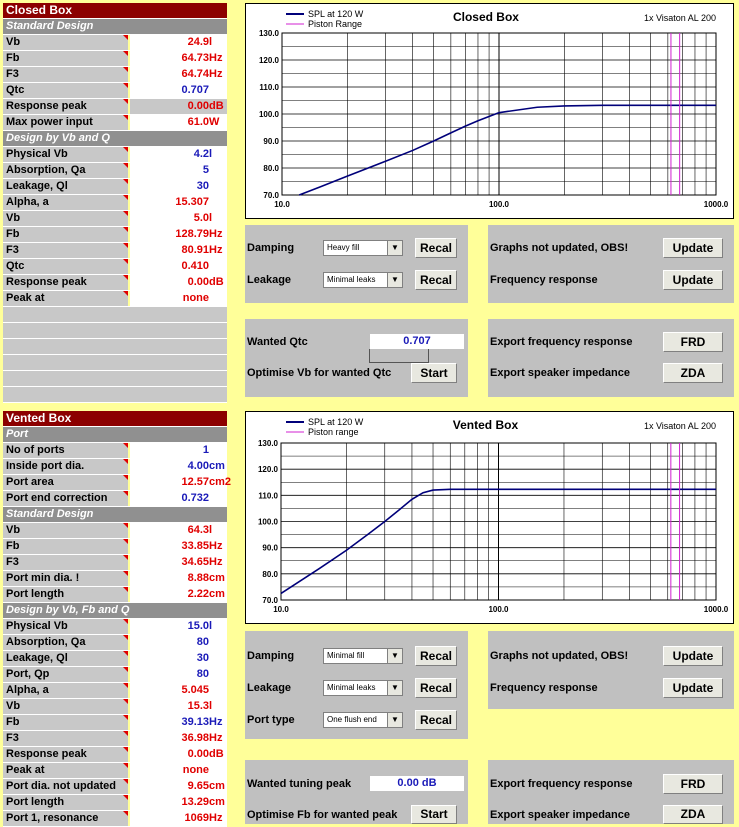  Describe the element at coordinates (178, 154) in the screenshot. I see `param-value: 4.2 l` at that location.